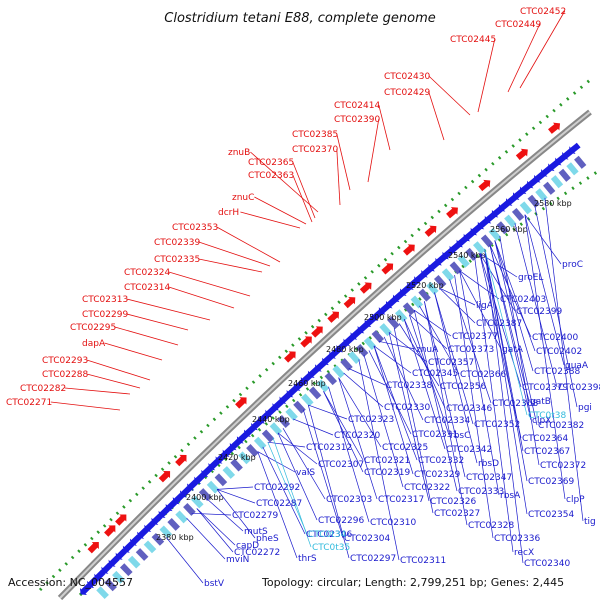 This screenshot has height=604, width=600. What do you see at coordinates (357, 106) in the screenshot?
I see `forward-gene-label: CTC02414` at bounding box center [357, 106].